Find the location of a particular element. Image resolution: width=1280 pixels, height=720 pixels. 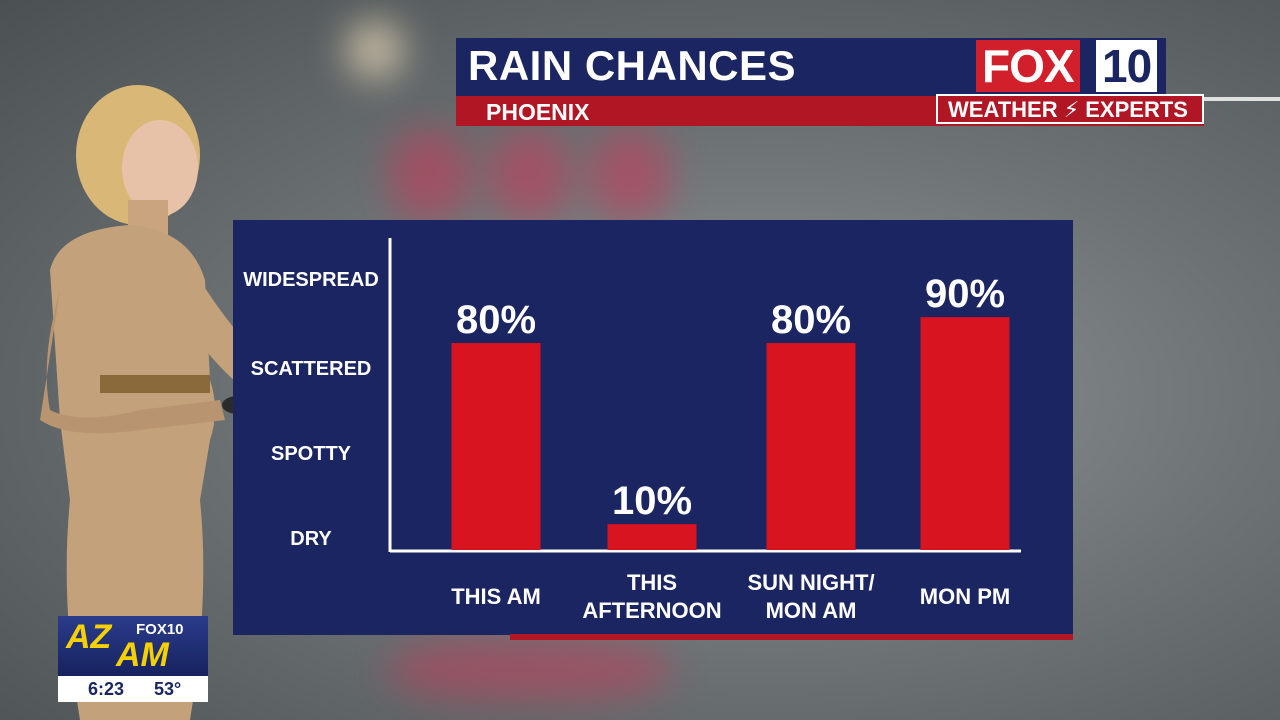

data-label: 90% is located at coordinates (965, 294).